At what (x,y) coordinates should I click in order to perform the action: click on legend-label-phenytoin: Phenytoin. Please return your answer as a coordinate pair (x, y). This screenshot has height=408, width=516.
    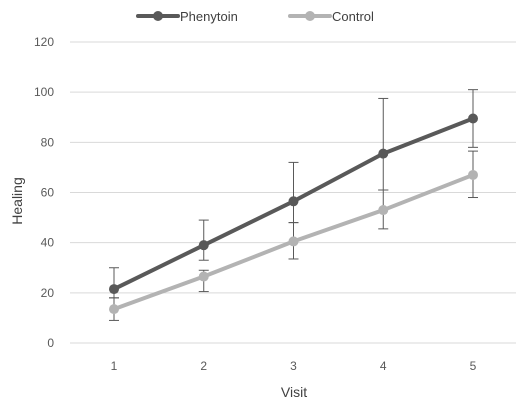
    Looking at the image, I should click on (209, 16).